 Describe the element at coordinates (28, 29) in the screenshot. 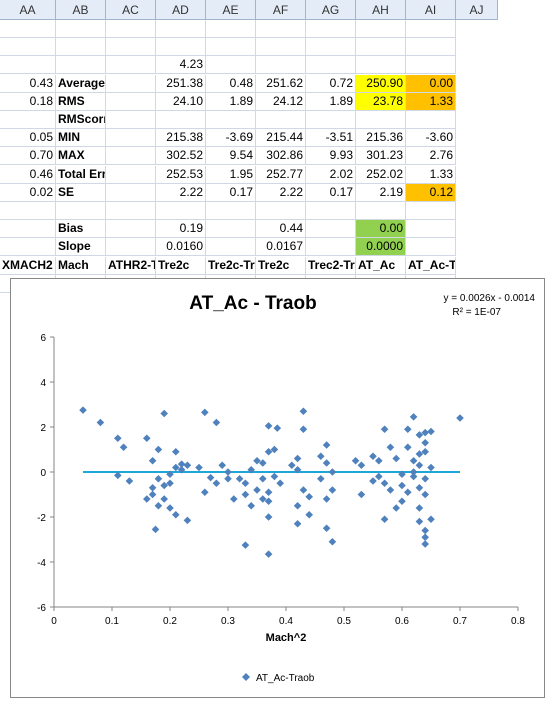

I see `cell-aa-row0` at that location.